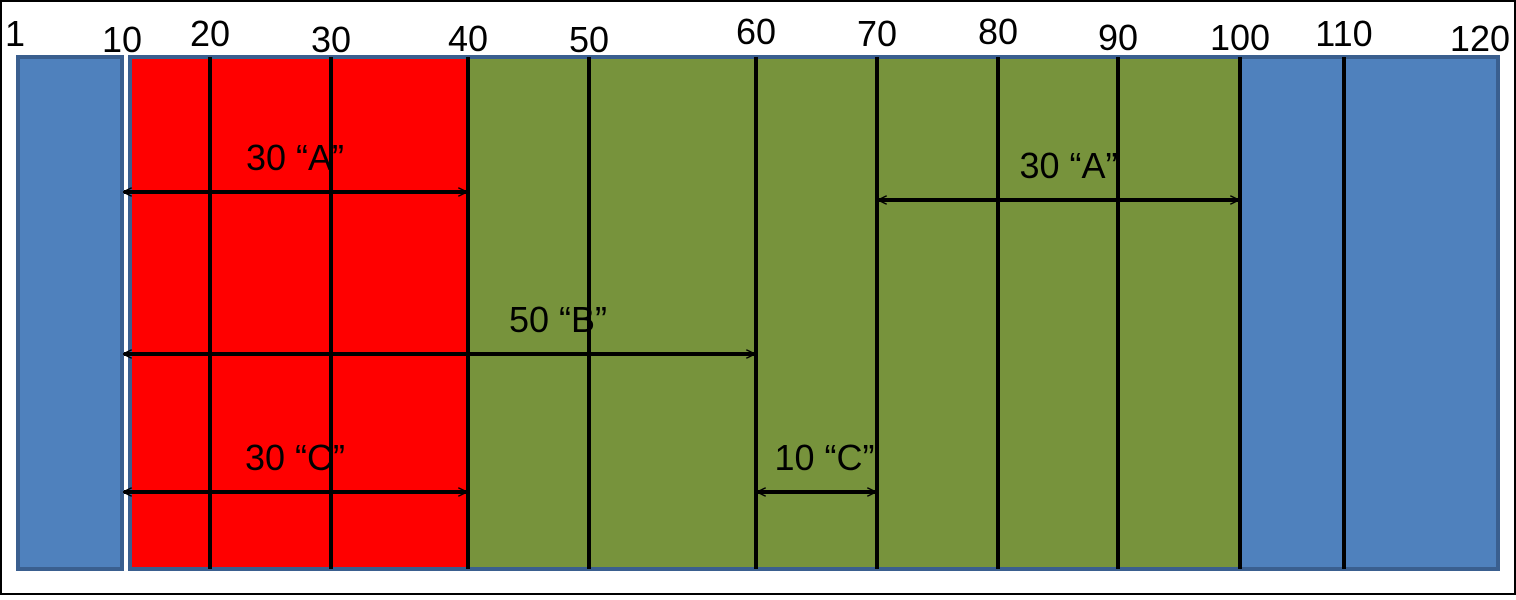 Image resolution: width=1516 pixels, height=600 pixels. I want to click on scale-label-110: 110, so click(1343, 33).